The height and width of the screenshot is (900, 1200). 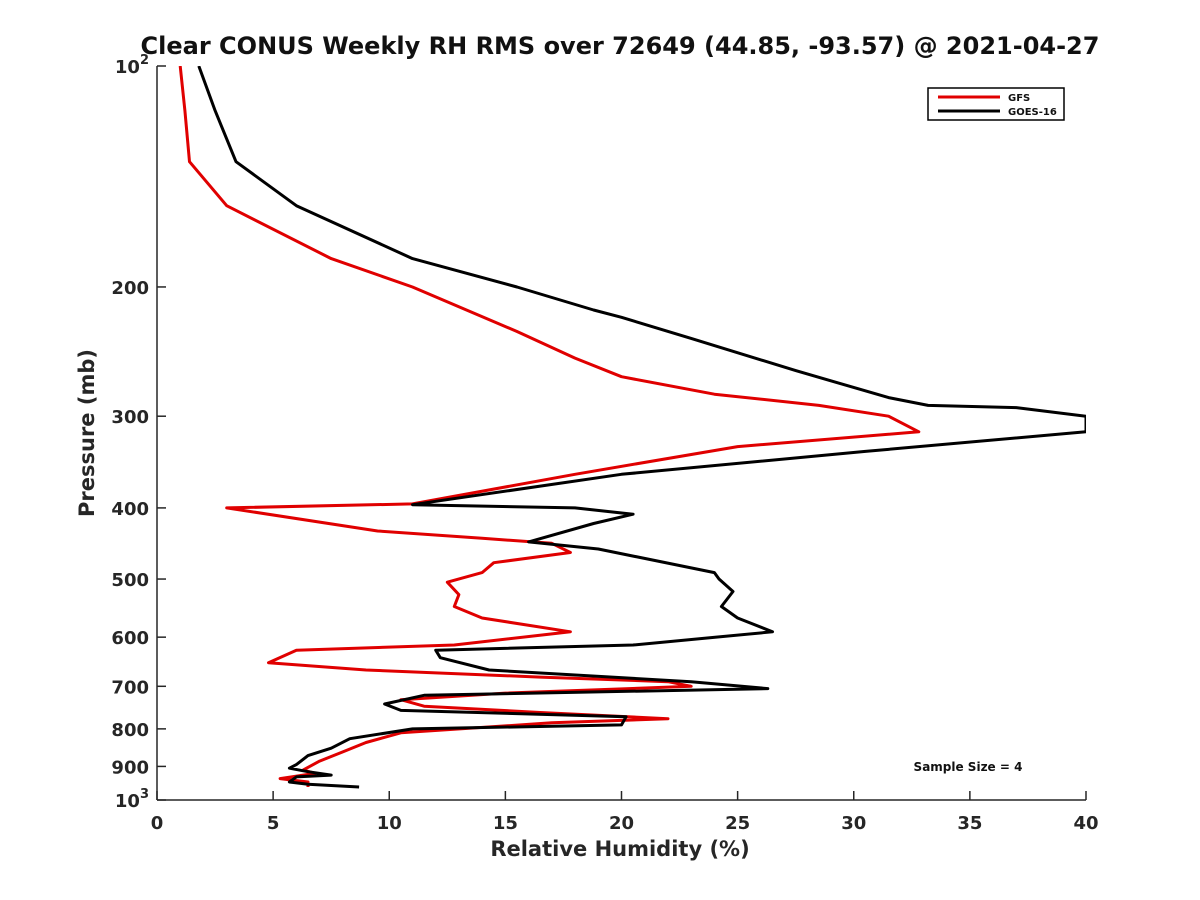 I want to click on legend-label-goes-16: GOES-16, so click(x=1032, y=112).